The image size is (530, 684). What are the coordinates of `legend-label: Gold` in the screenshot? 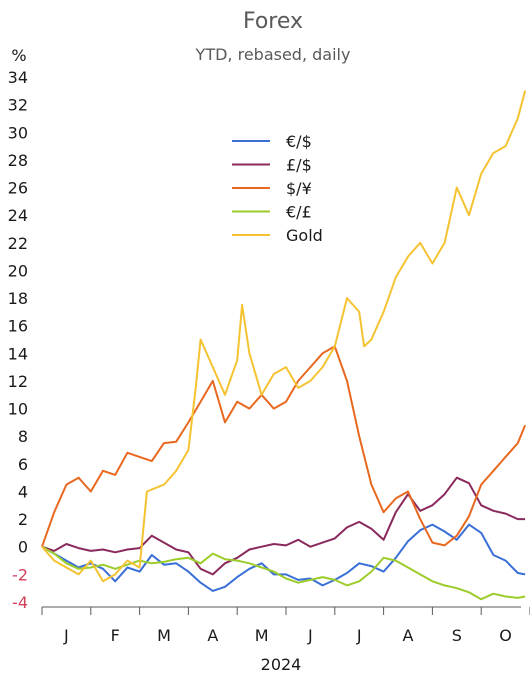 It's located at (304, 235).